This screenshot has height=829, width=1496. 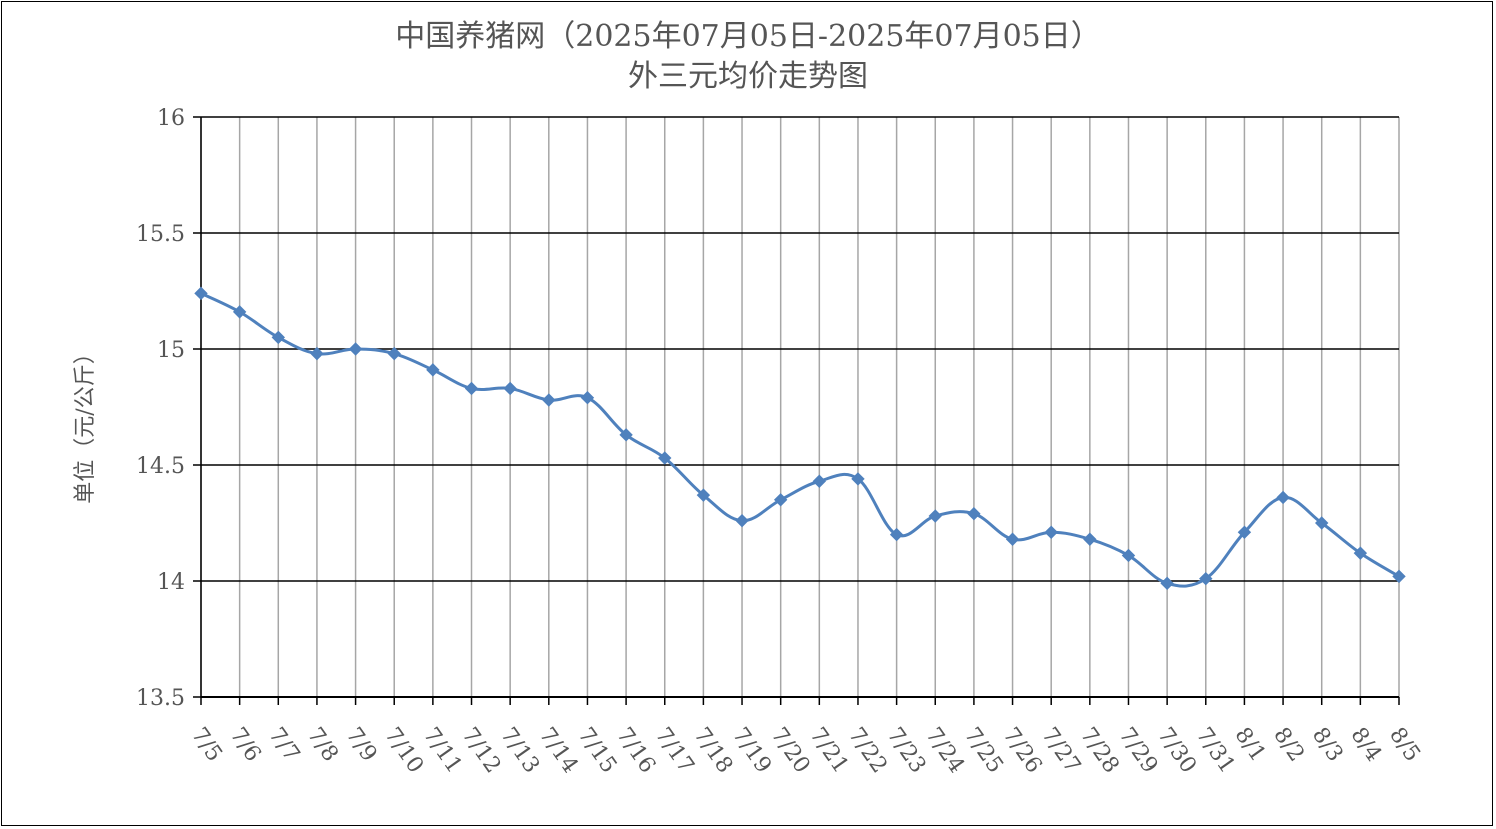 What do you see at coordinates (403, 750) in the screenshot?
I see `x-tick-label: 7/10` at bounding box center [403, 750].